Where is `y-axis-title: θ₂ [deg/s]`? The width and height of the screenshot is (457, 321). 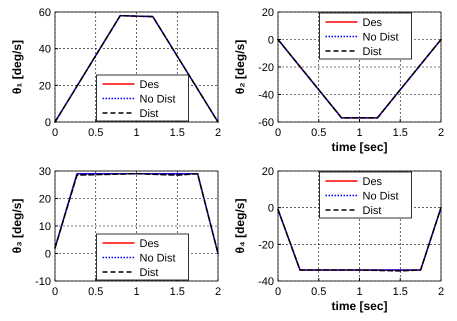 y-axis-title: θ₂ [deg/s] is located at coordinates (240, 67).